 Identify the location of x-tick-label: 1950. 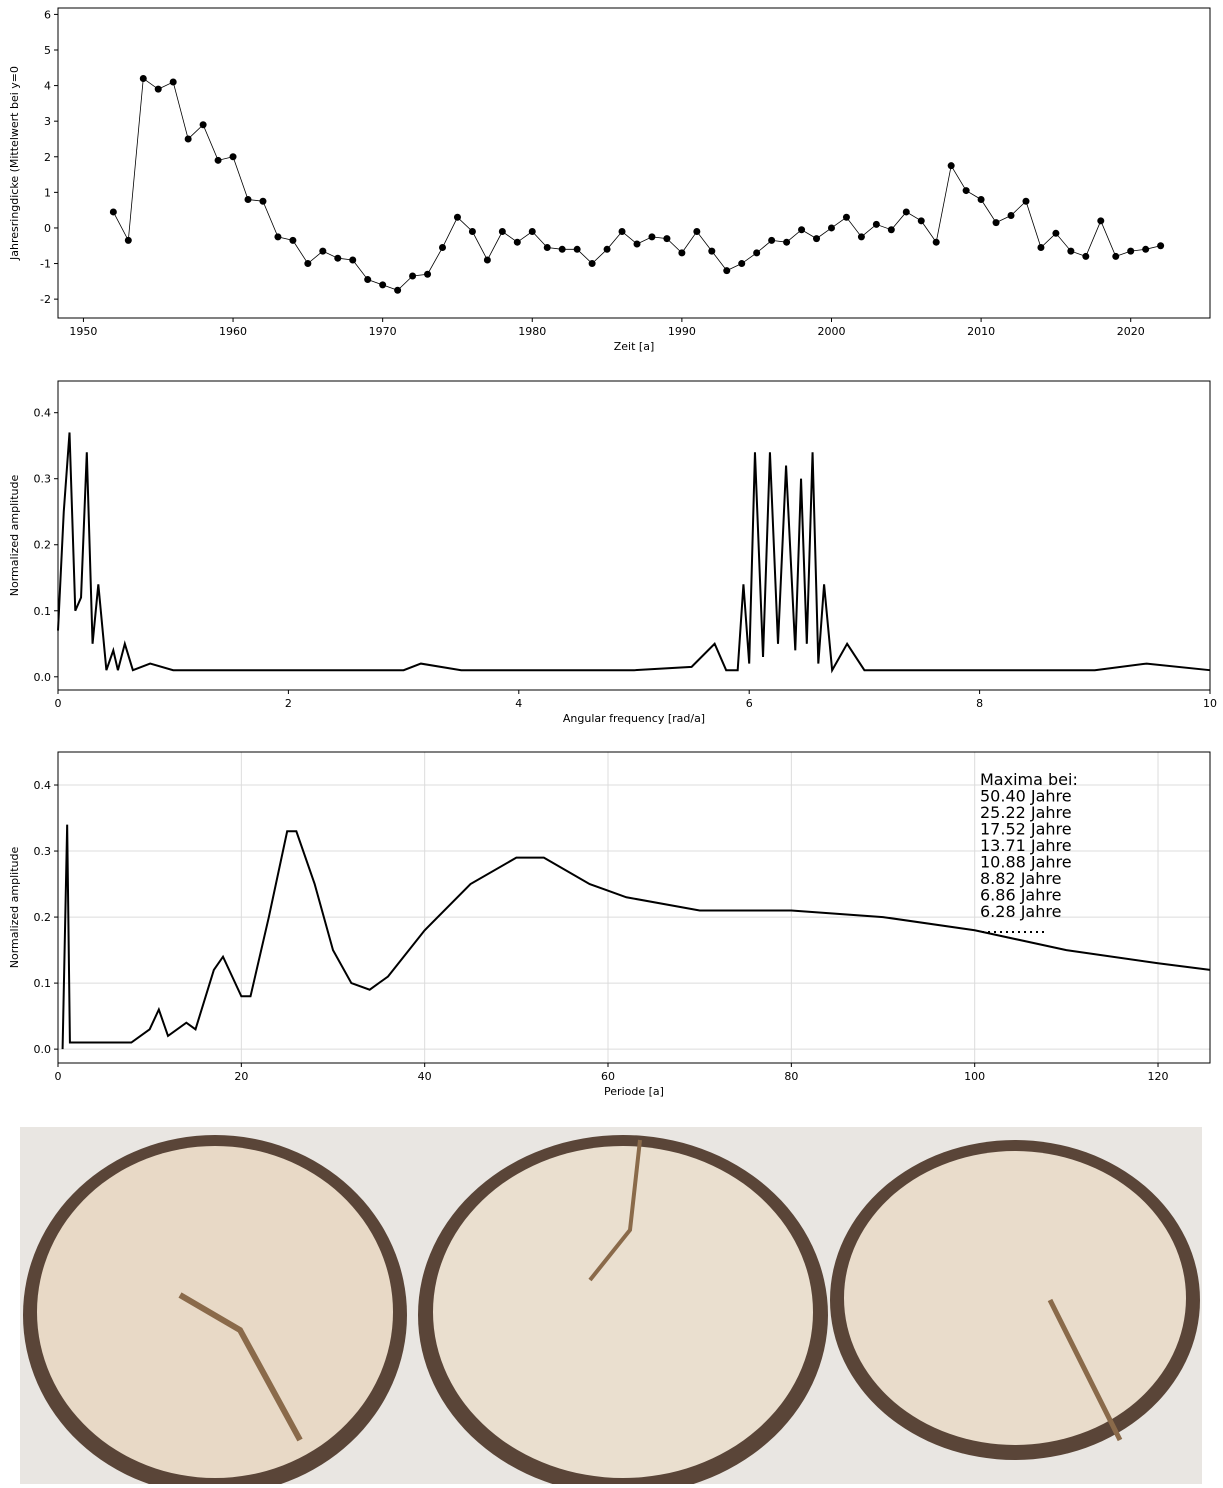
(83, 331).